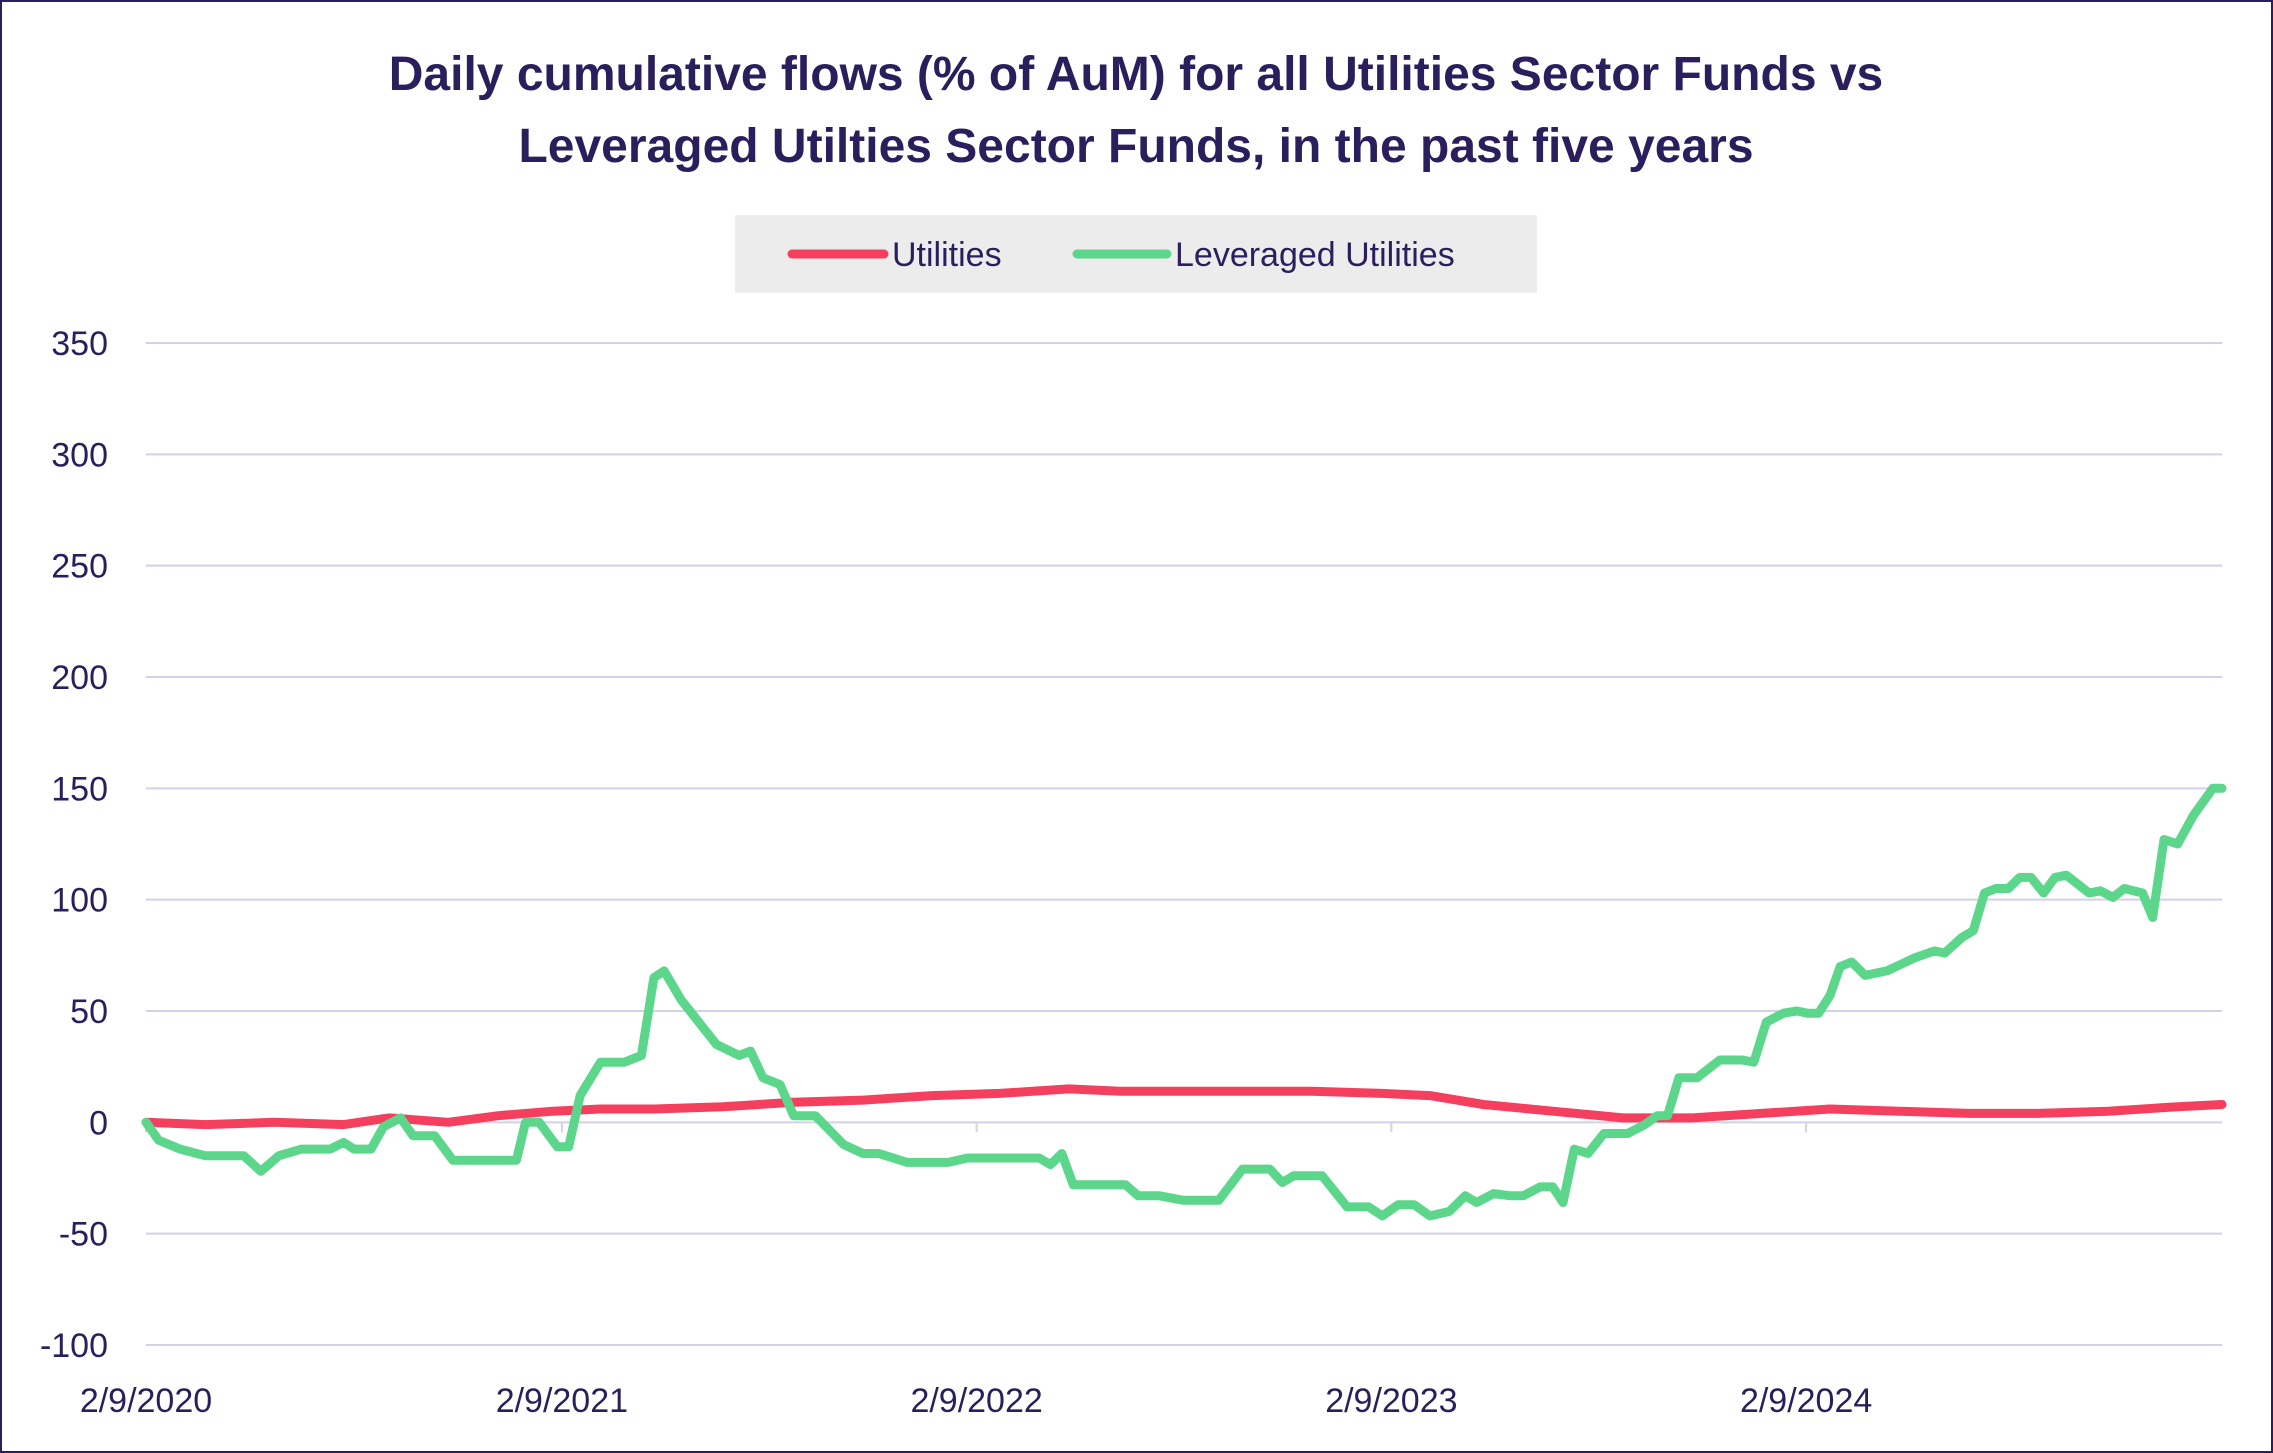  I want to click on x-tick-label: 2/9/2024, so click(1806, 1401).